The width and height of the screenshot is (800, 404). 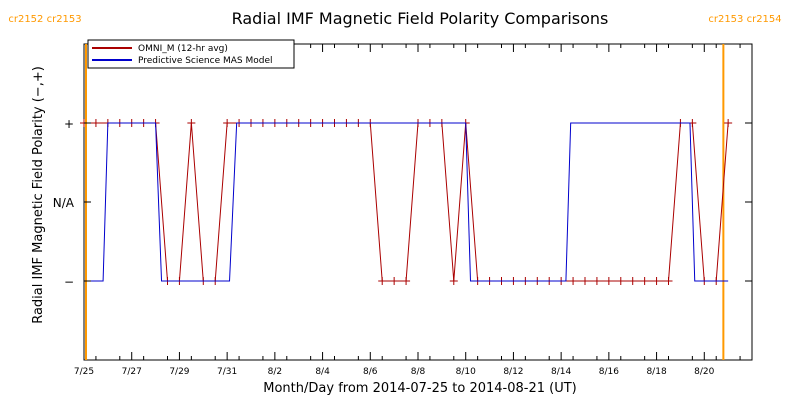 What do you see at coordinates (69, 282) in the screenshot?
I see `y-tick-label: −` at bounding box center [69, 282].